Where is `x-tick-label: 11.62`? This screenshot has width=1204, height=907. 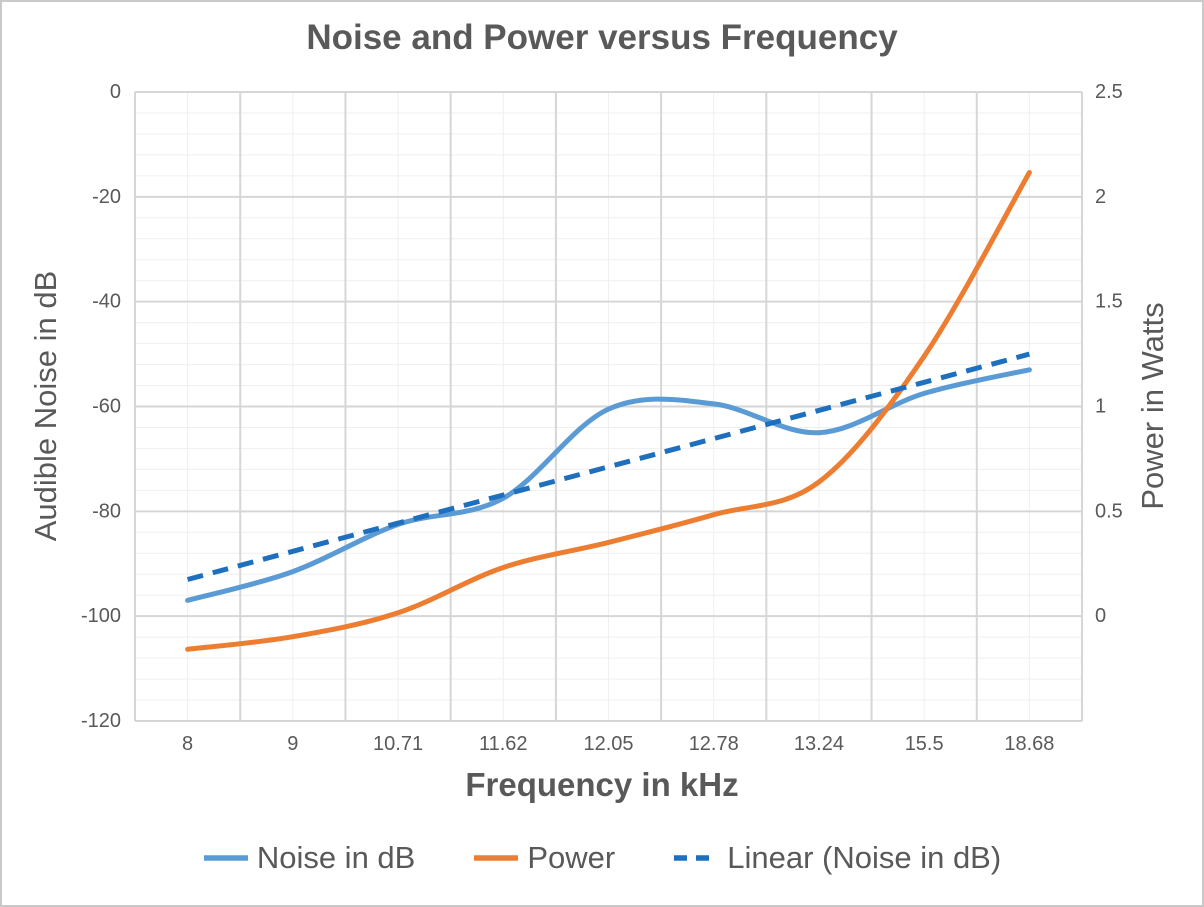
x-tick-label: 11.62 is located at coordinates (503, 744).